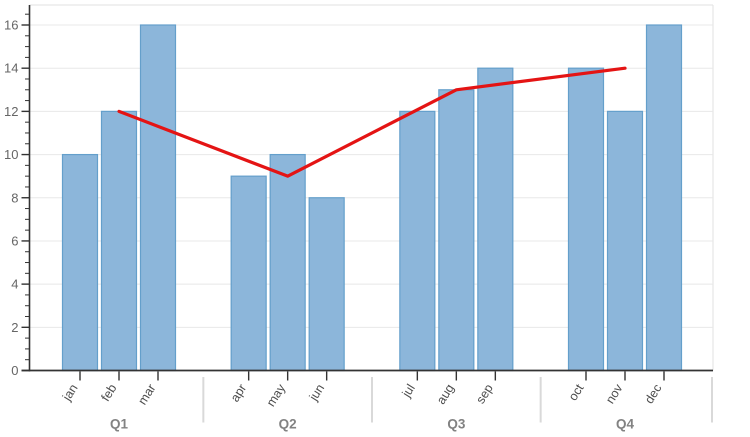 This screenshot has height=437, width=750. I want to click on month-label-apr: apr, so click(238, 393).